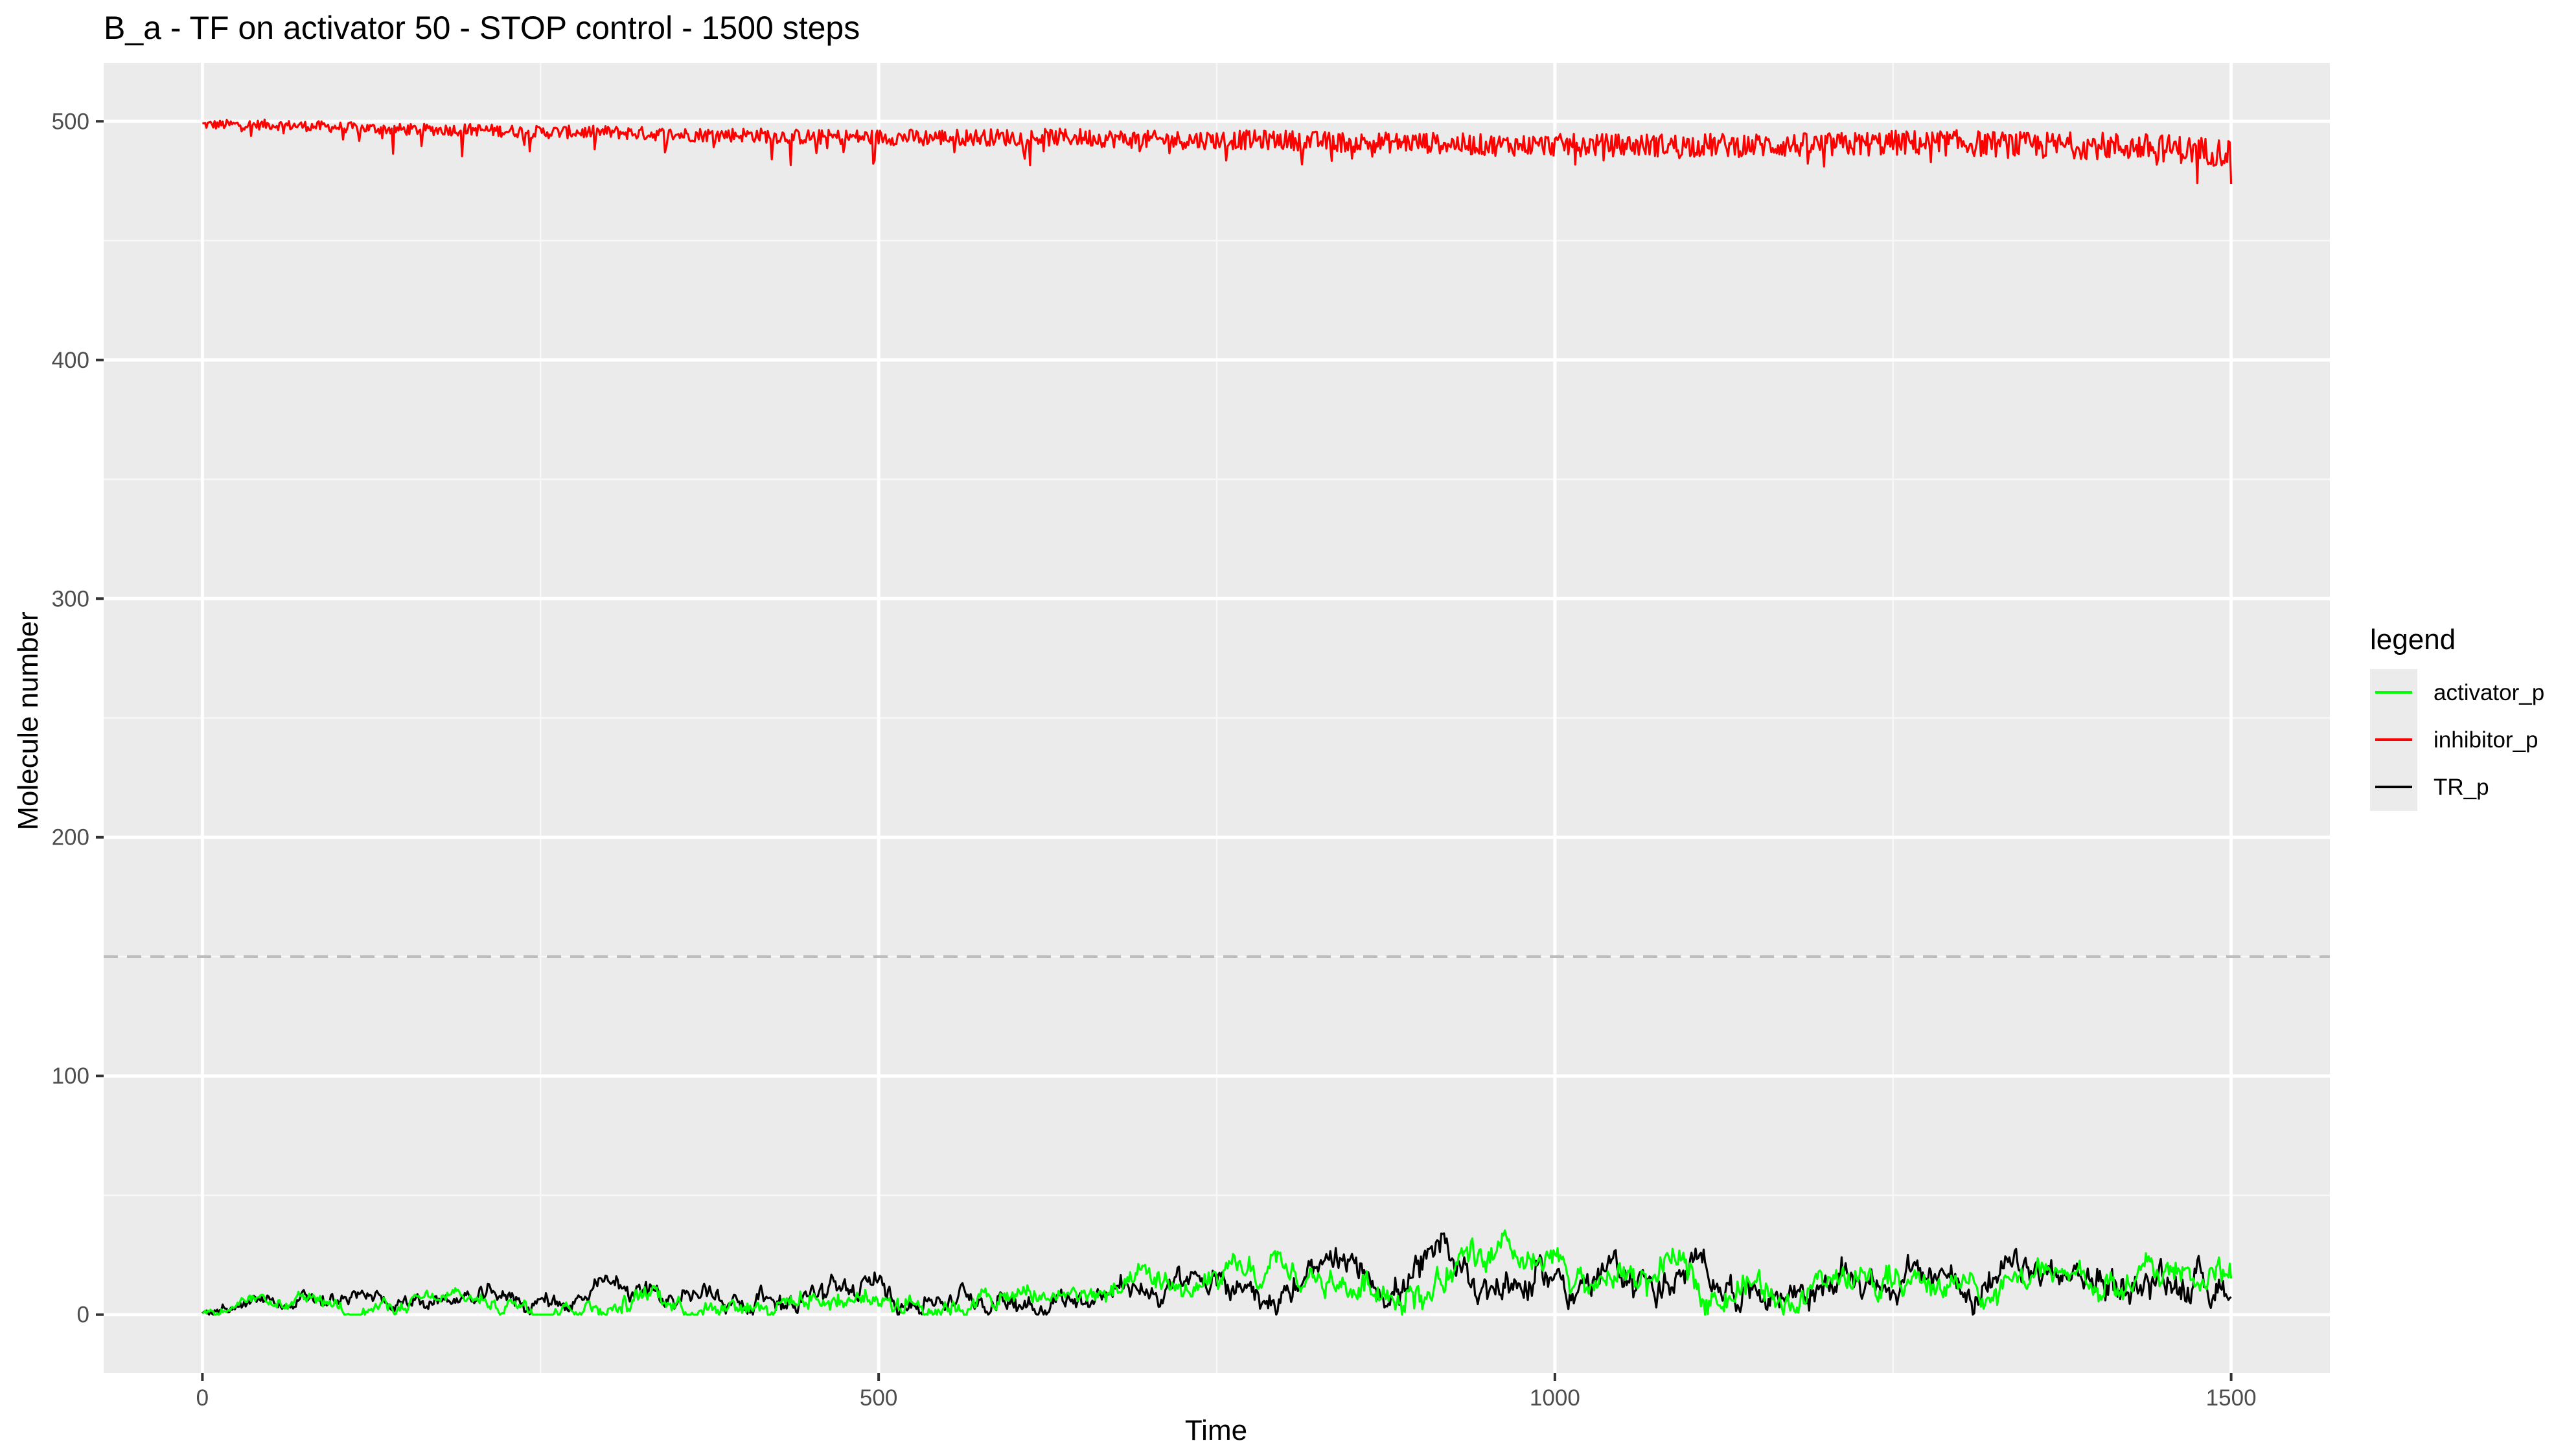  Describe the element at coordinates (2486, 740) in the screenshot. I see `legend-label: inhibitor_p` at that location.